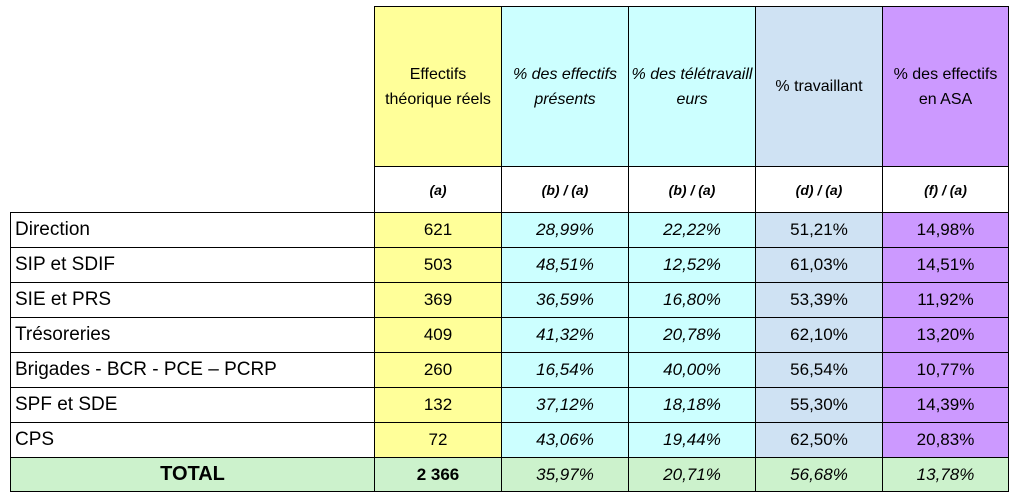 Image resolution: width=1024 pixels, height=503 pixels. I want to click on cell-presents: 28,99%, so click(565, 230).